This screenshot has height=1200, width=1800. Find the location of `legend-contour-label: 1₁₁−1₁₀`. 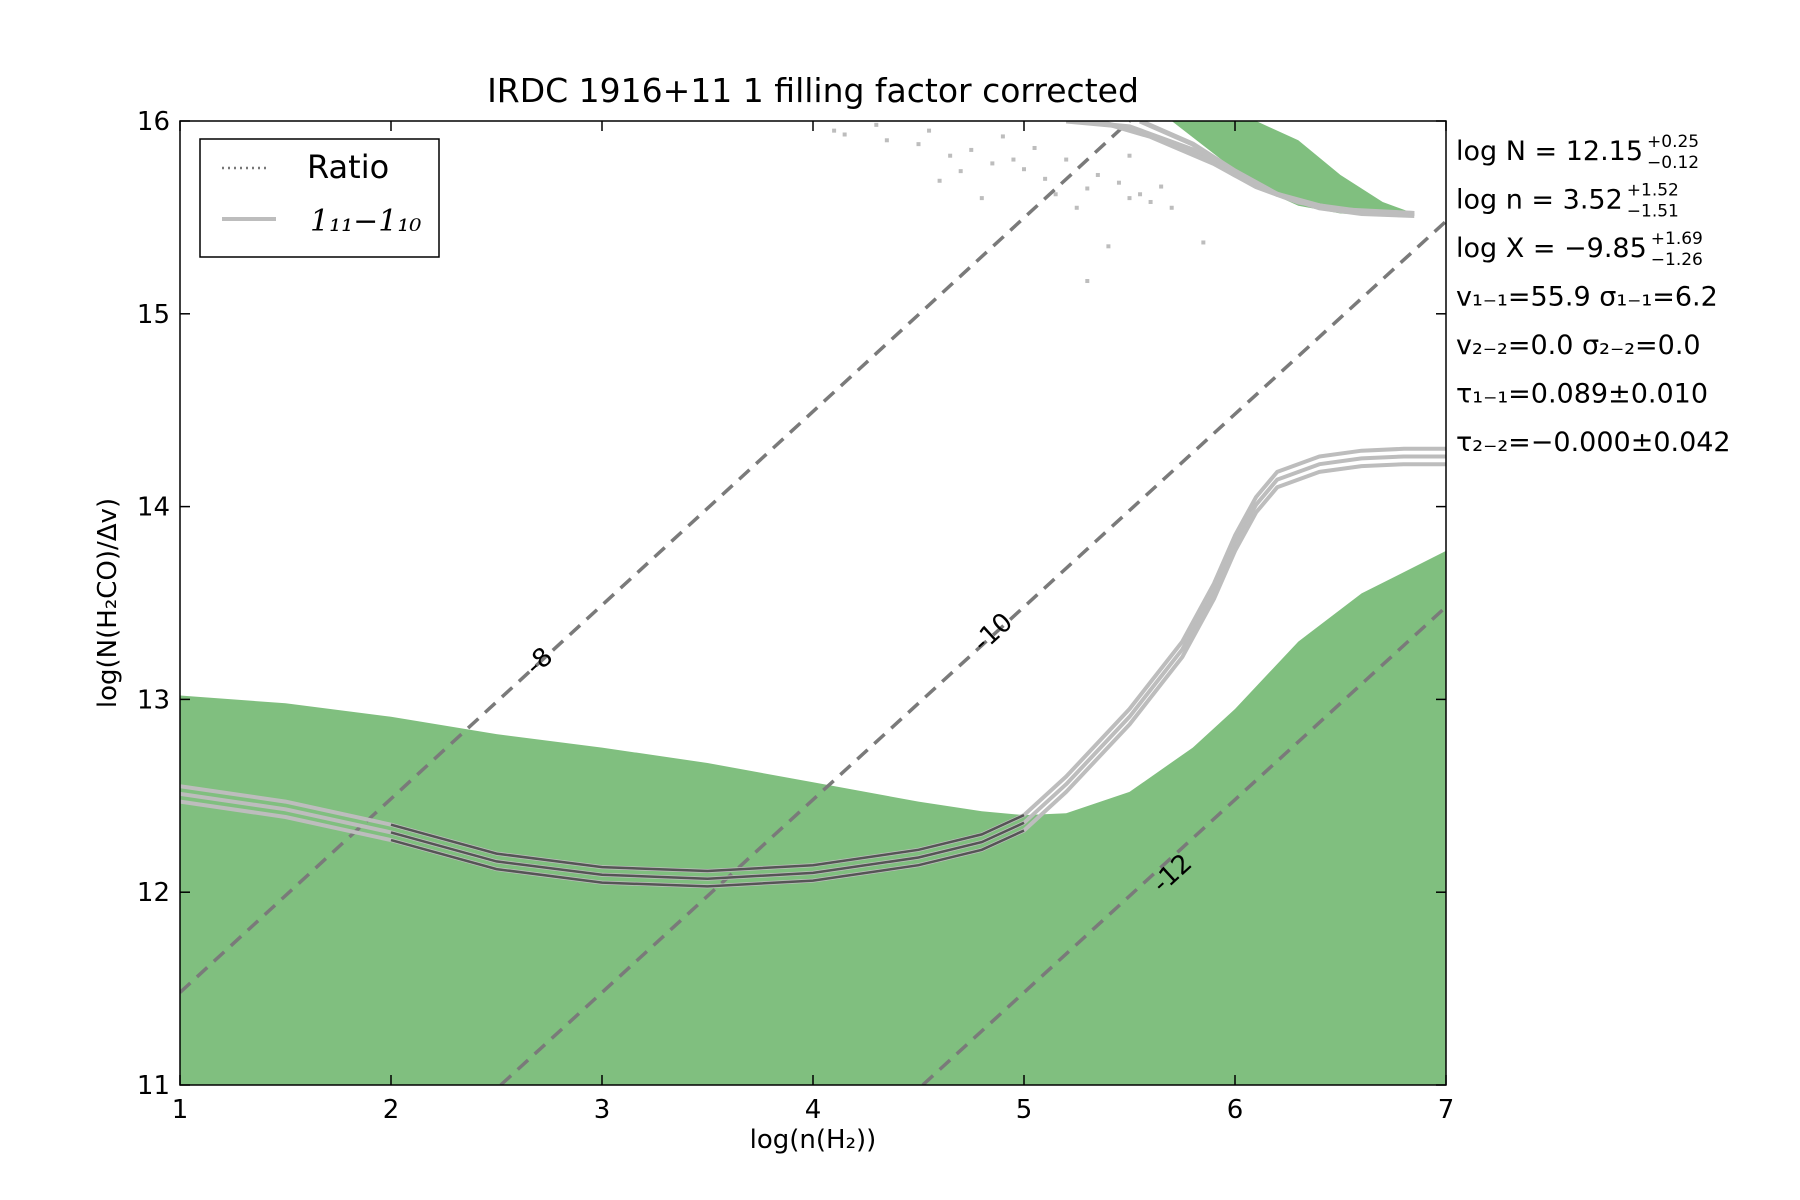

legend-contour-label: 1₁₁−1₁₀ is located at coordinates (365, 221).